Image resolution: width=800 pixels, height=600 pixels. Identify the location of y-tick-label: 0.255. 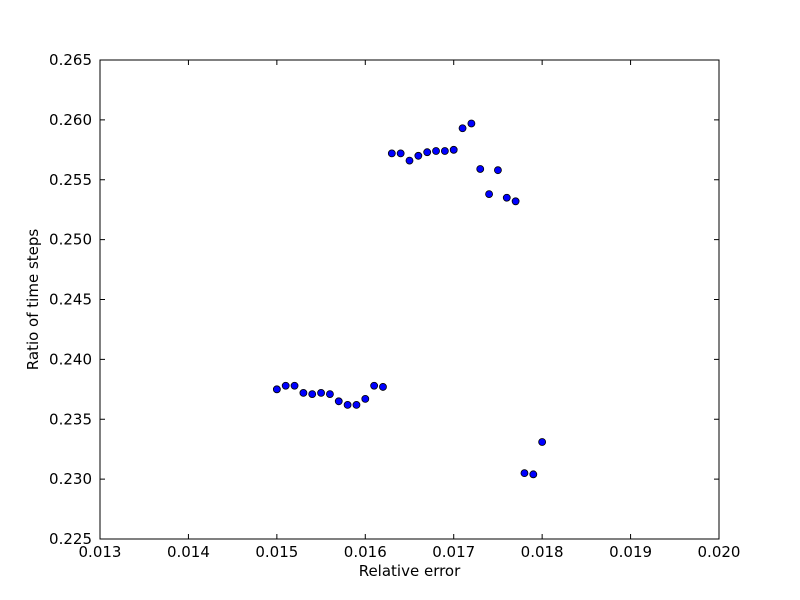
(70, 180).